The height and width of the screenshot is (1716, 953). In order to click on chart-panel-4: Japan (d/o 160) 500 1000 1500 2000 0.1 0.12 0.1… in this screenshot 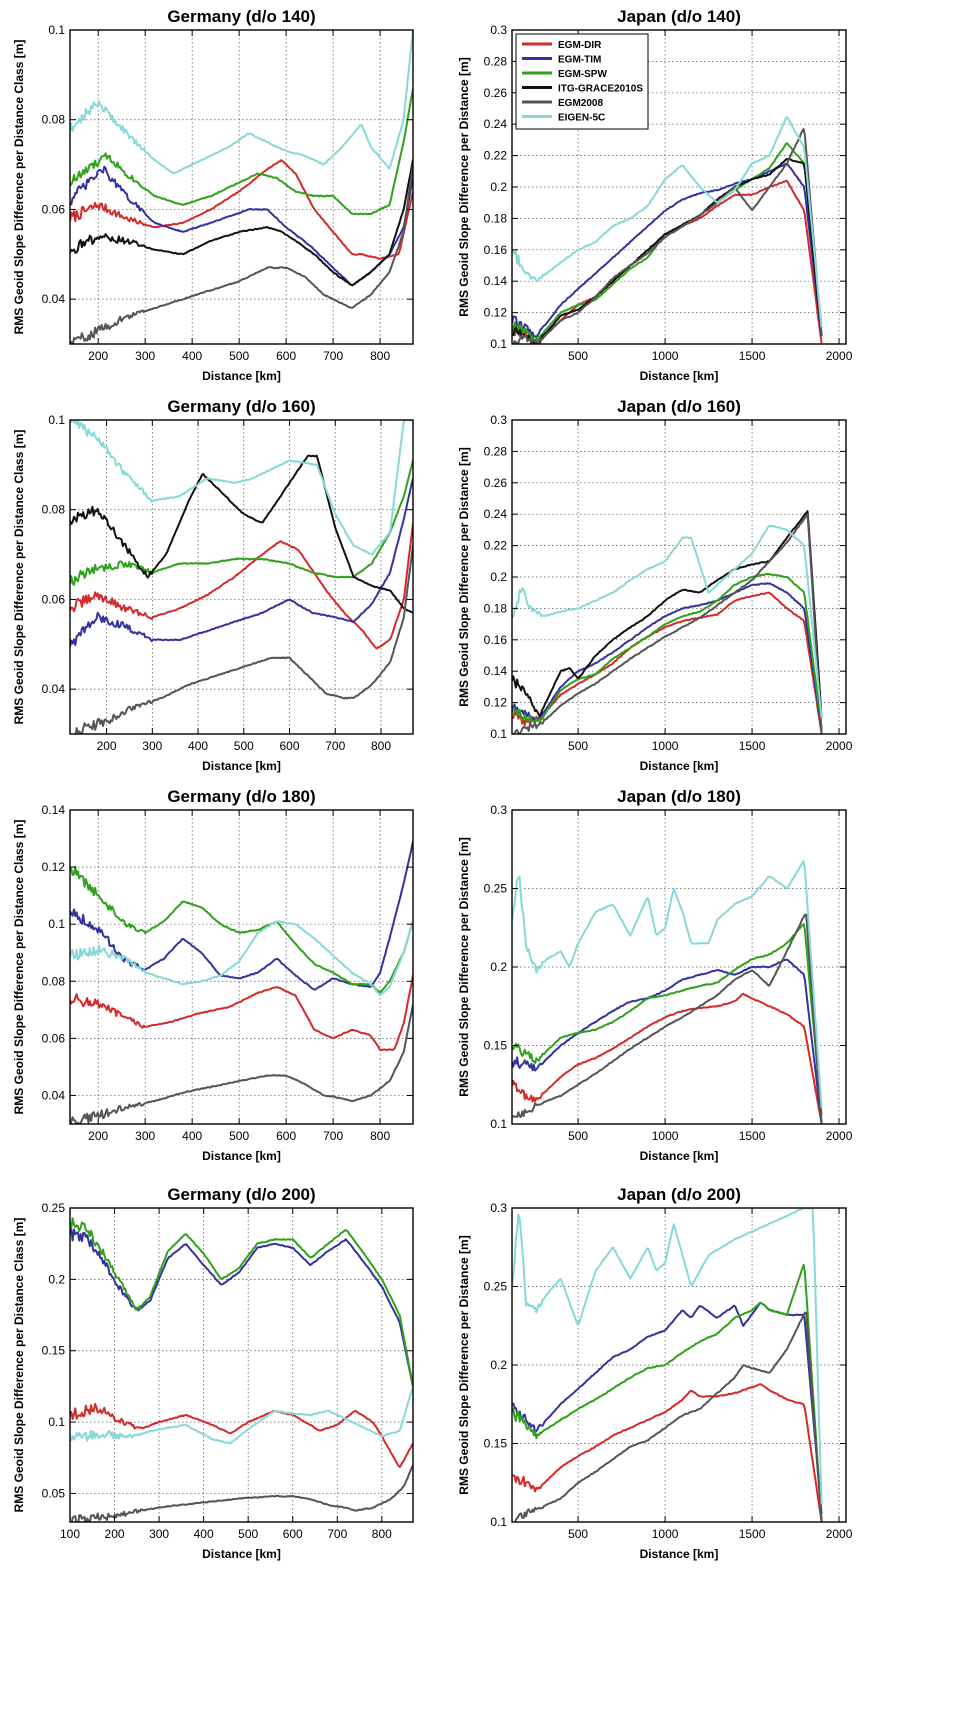, I will do `click(655, 585)`.